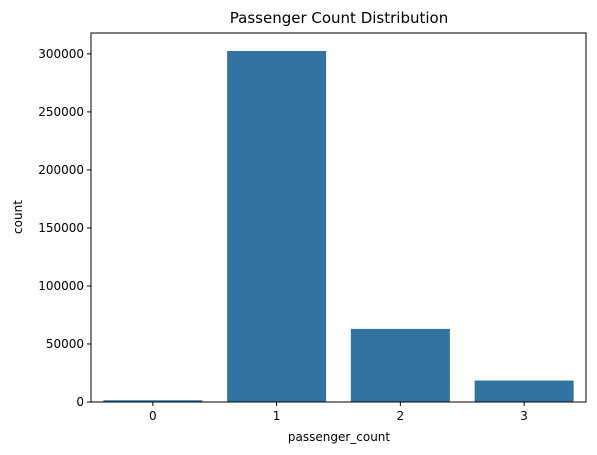  Describe the element at coordinates (524, 416) in the screenshot. I see `x-tick-label: 3` at that location.